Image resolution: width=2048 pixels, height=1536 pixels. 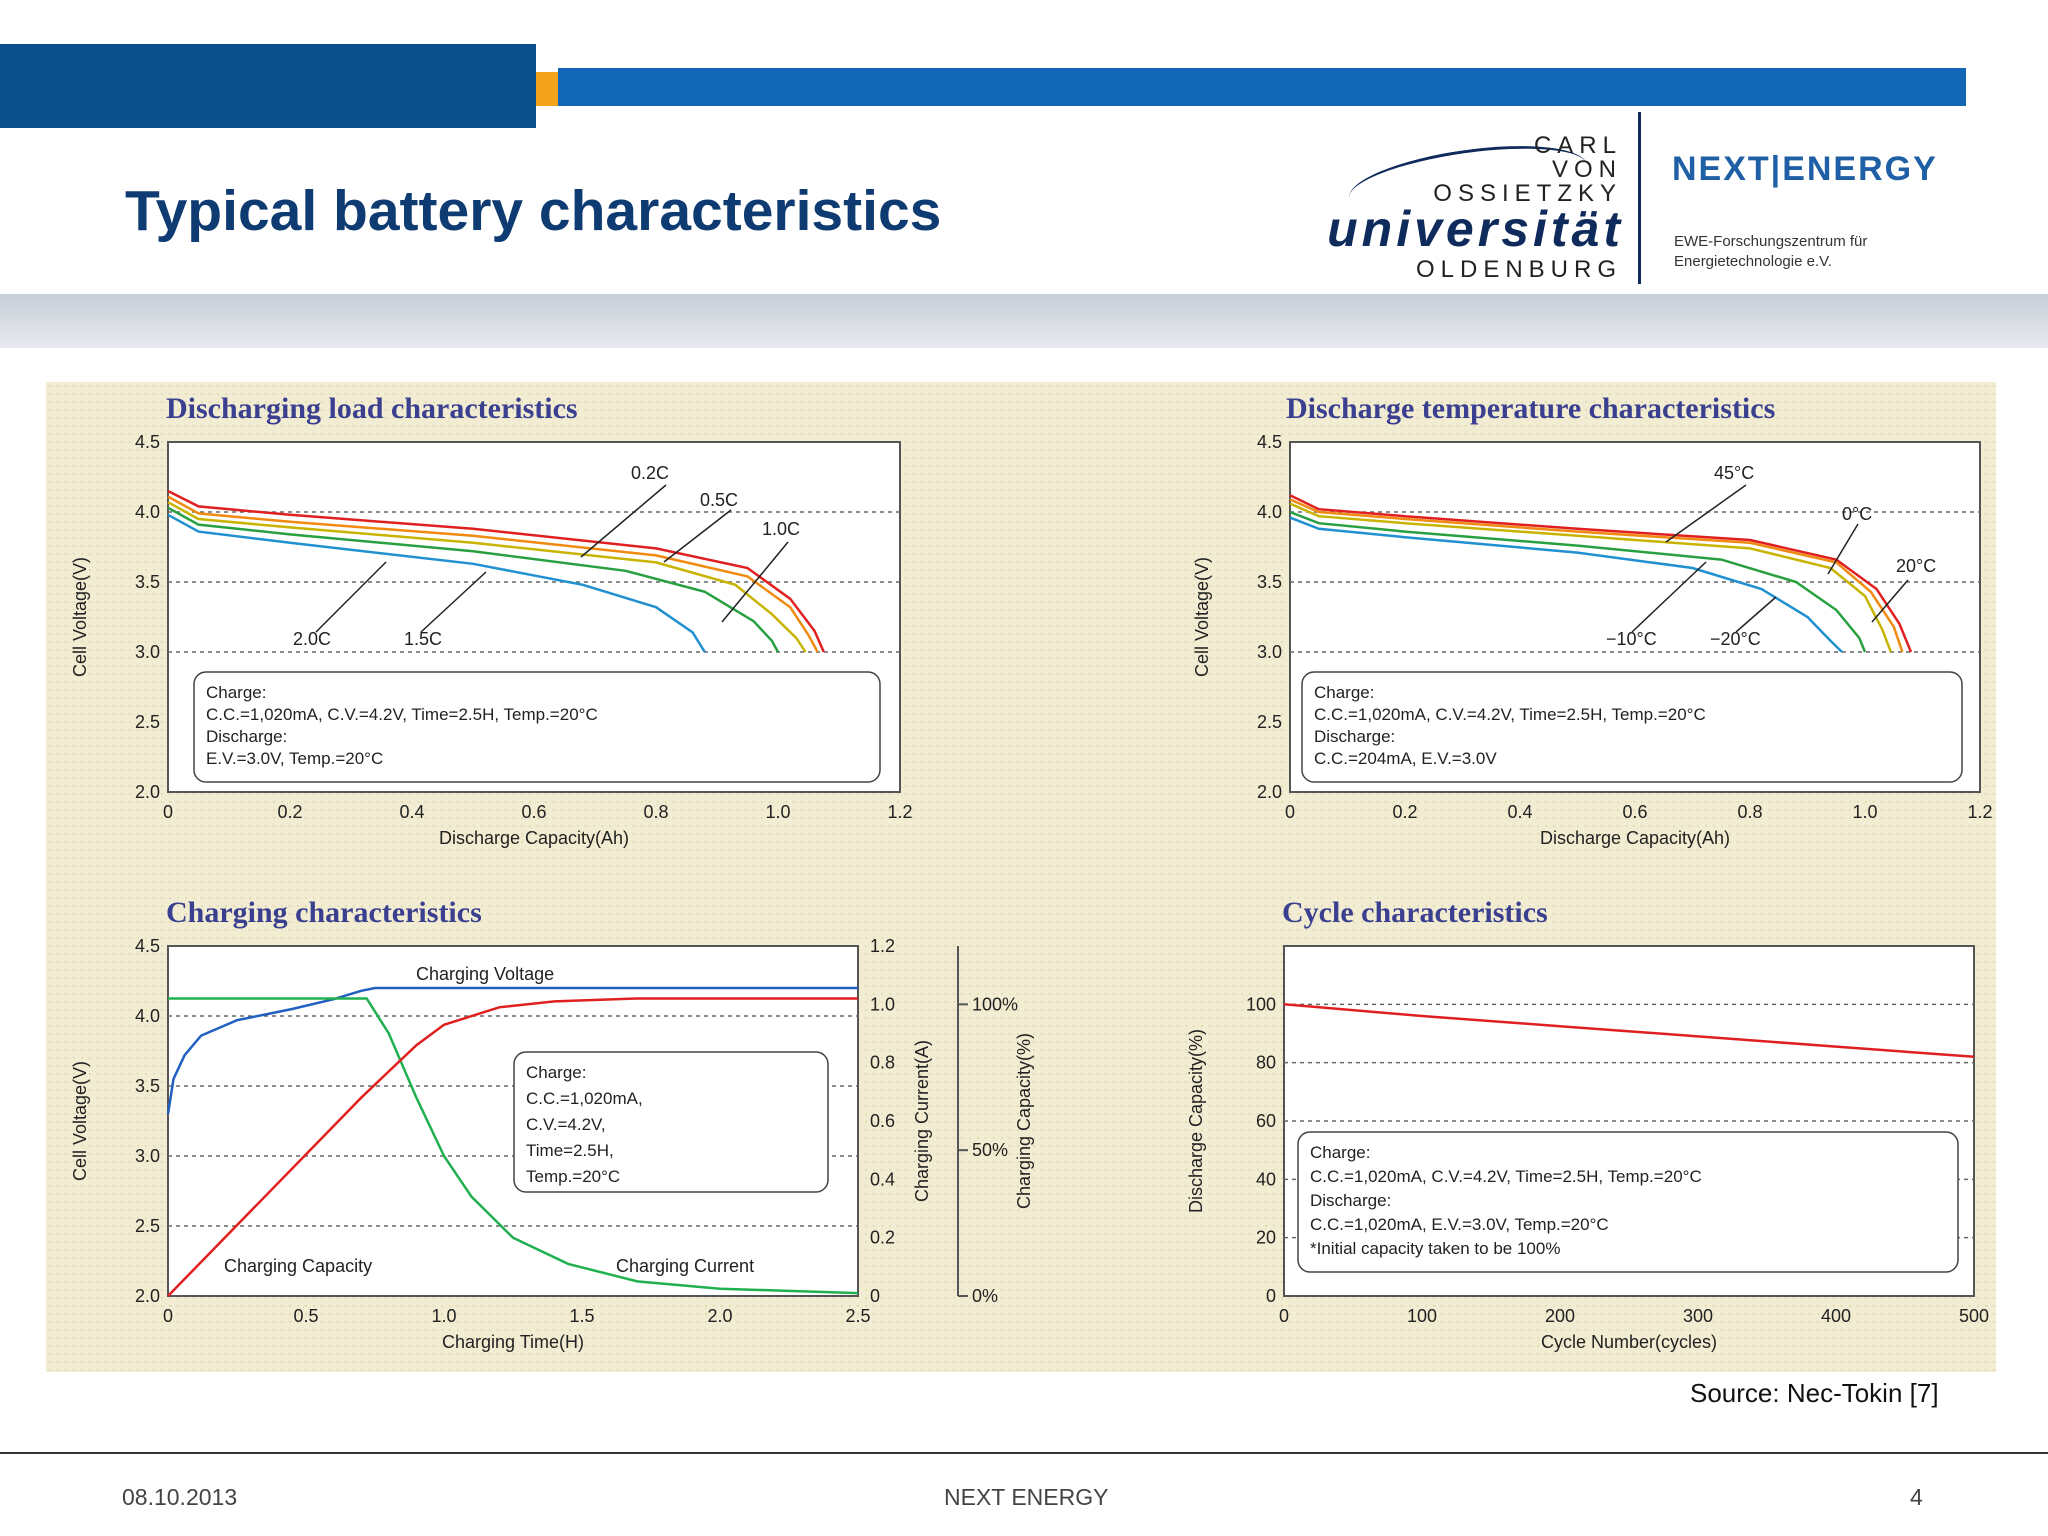 What do you see at coordinates (1269, 442) in the screenshot?
I see `discharge-temperature-ytick: 4.5` at bounding box center [1269, 442].